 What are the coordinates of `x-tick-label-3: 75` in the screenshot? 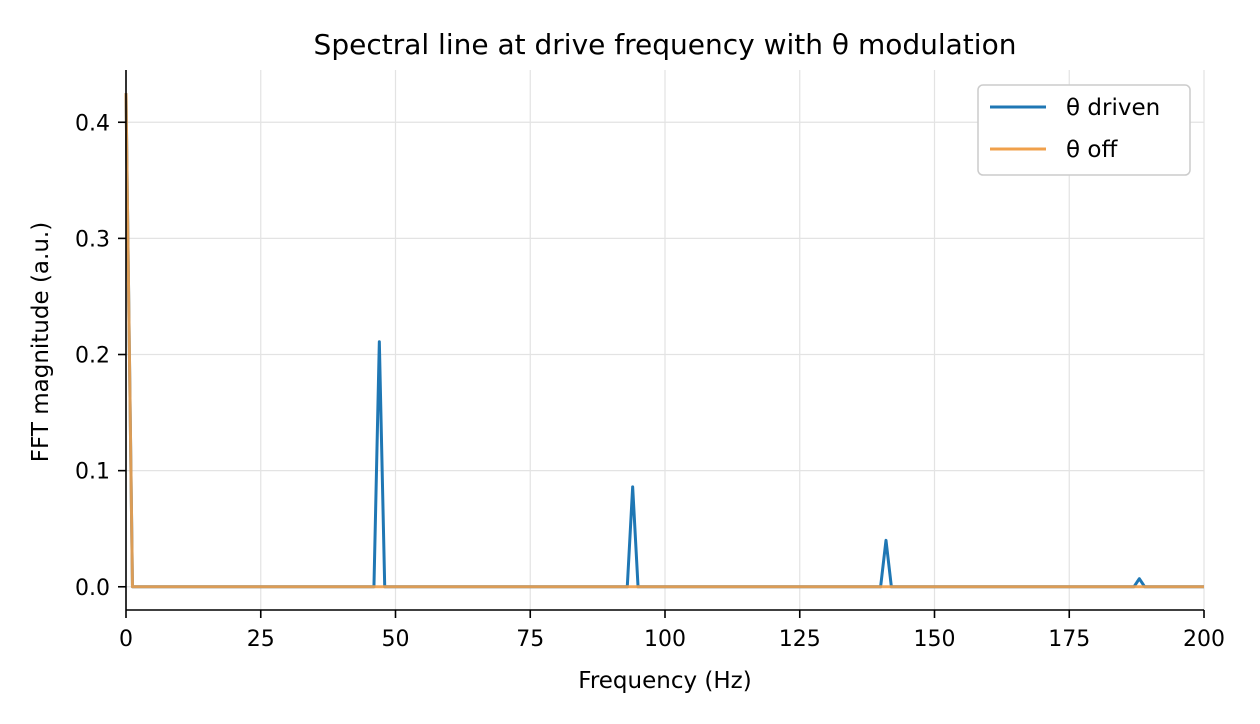 It's located at (530, 639).